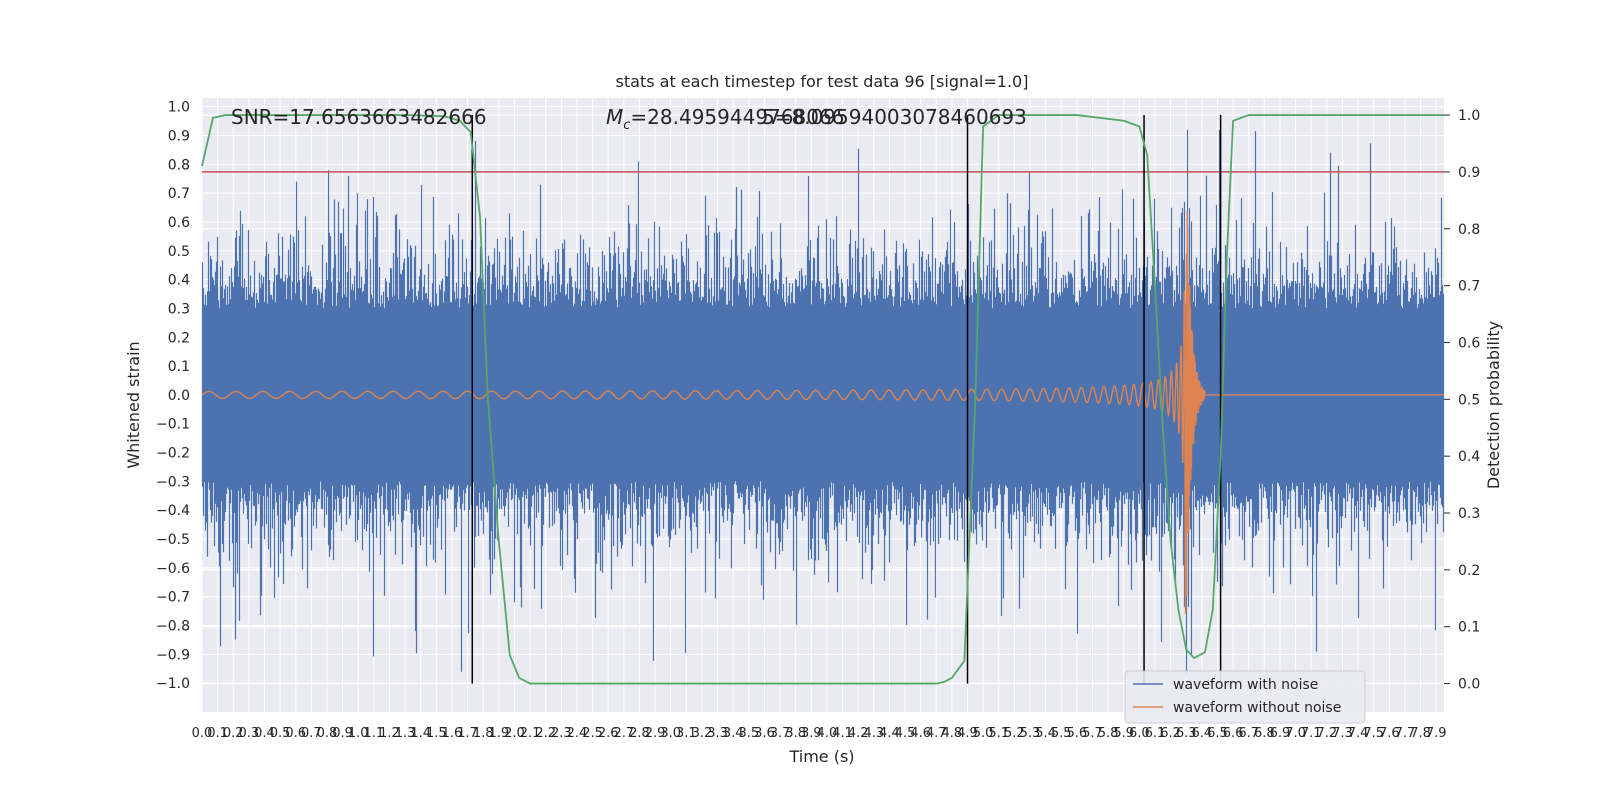 This screenshot has width=1600, height=800. Describe the element at coordinates (1469, 457) in the screenshot. I see `y2-tick-label: 0.4` at that location.